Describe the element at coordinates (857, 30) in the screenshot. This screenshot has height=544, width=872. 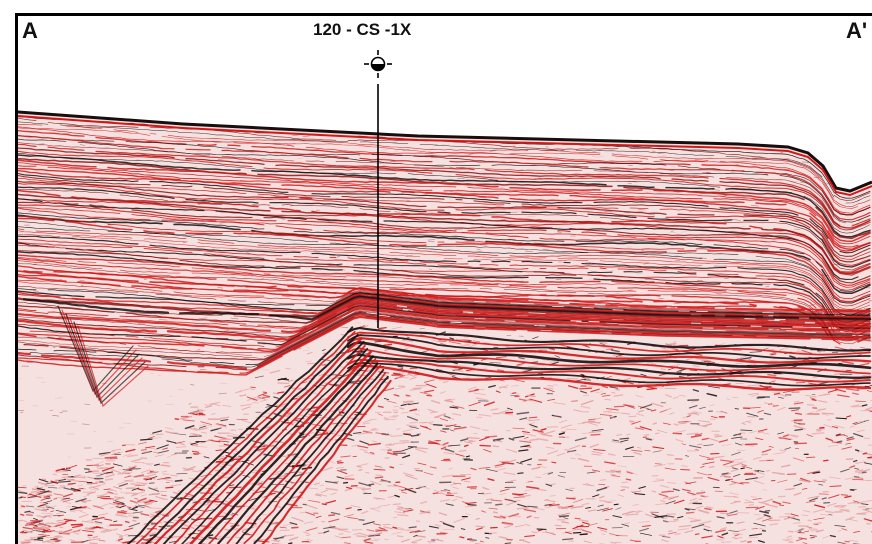
I see `section-end-label: A'` at that location.